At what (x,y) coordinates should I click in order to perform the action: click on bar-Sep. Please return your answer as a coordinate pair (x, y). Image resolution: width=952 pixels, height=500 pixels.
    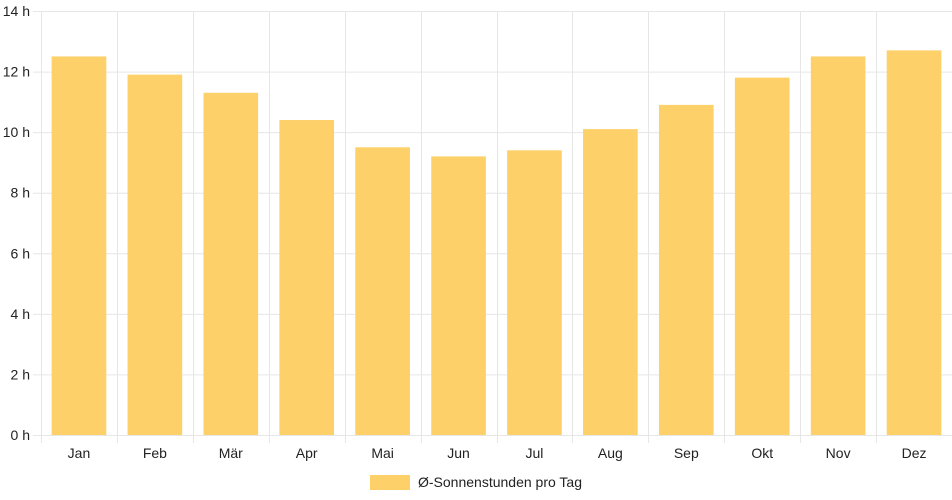
    Looking at the image, I should click on (686, 269).